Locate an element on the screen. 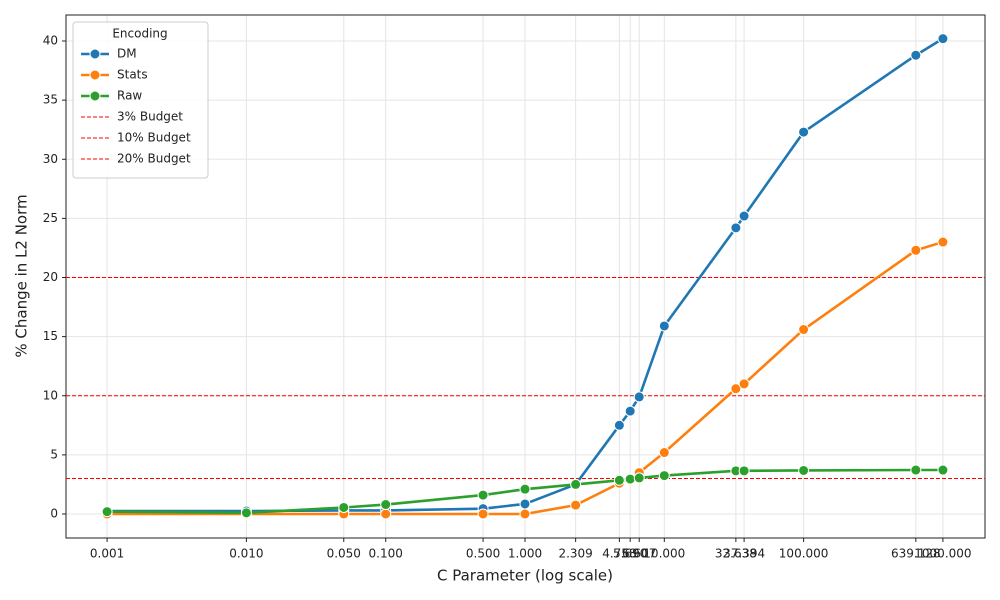 The width and height of the screenshot is (1000, 600). legend-label: 20% Budget is located at coordinates (154, 159).